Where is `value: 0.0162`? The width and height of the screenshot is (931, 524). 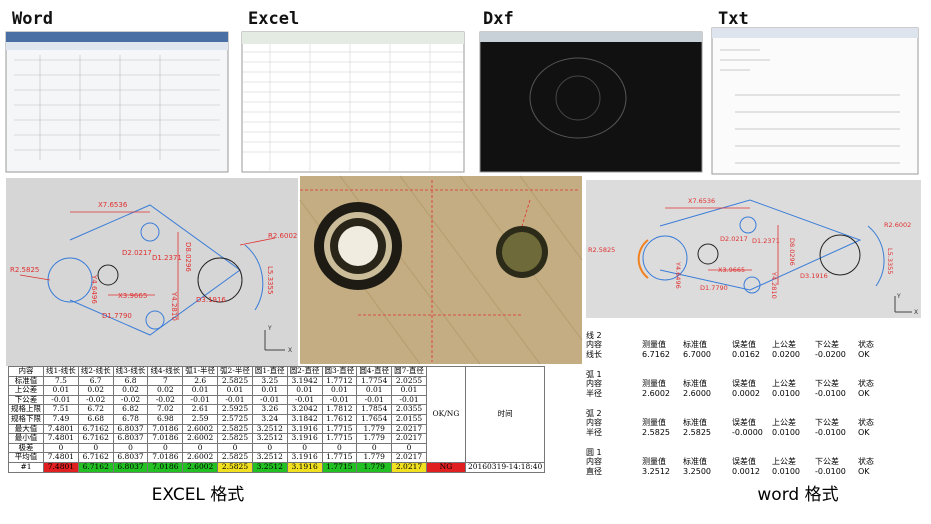 value: 0.0162 is located at coordinates (746, 354).